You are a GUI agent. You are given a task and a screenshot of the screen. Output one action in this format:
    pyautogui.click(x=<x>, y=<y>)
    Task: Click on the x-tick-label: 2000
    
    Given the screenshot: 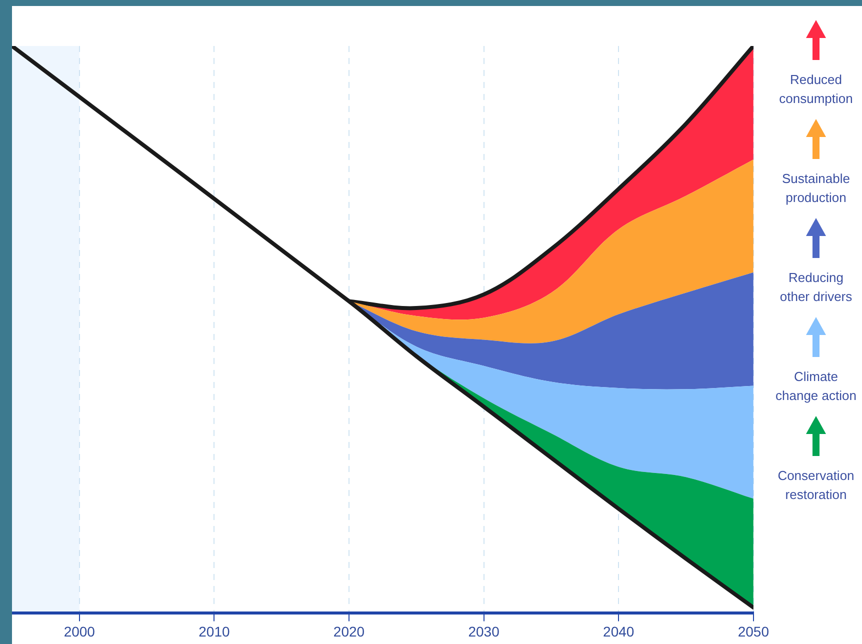 What is the action you would take?
    pyautogui.click(x=80, y=631)
    